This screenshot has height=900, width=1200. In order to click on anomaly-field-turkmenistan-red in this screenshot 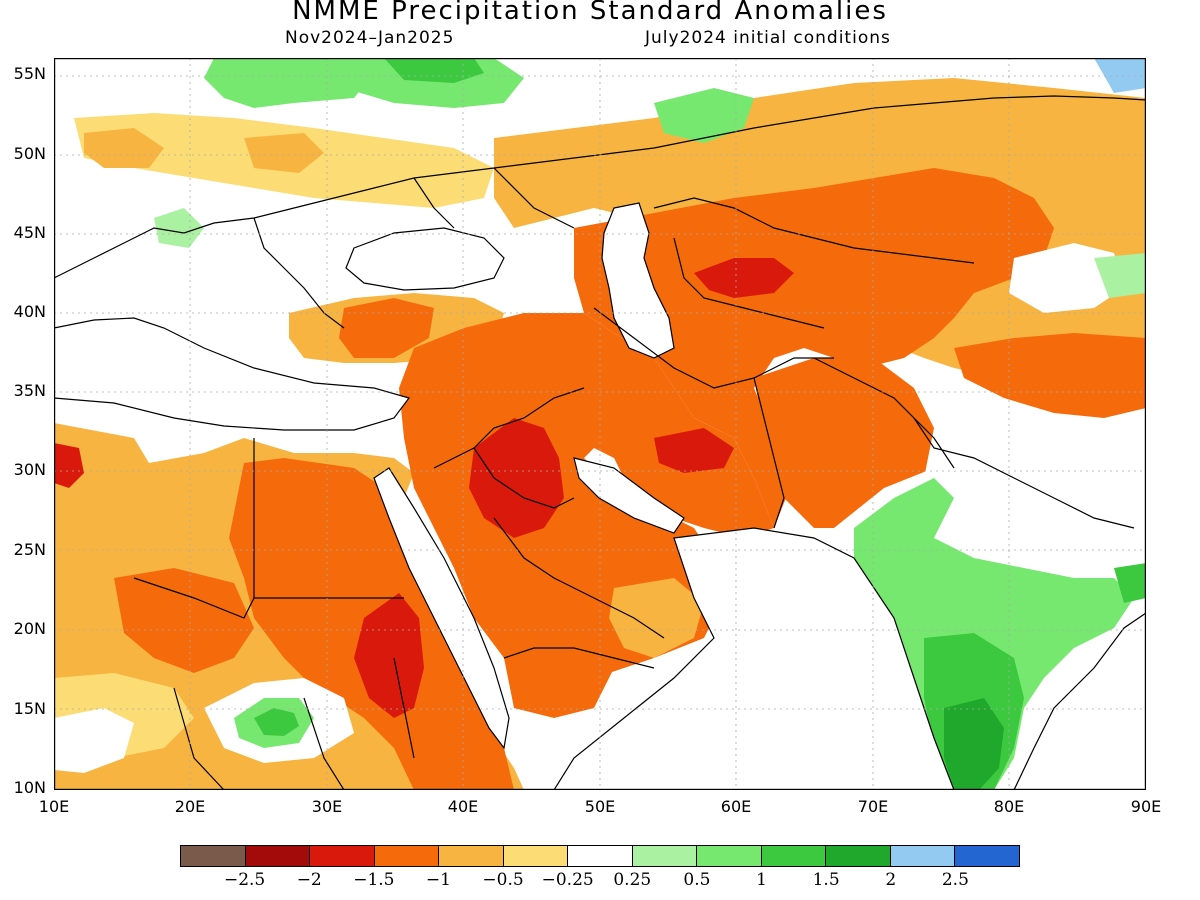, I will do `click(744, 278)`.